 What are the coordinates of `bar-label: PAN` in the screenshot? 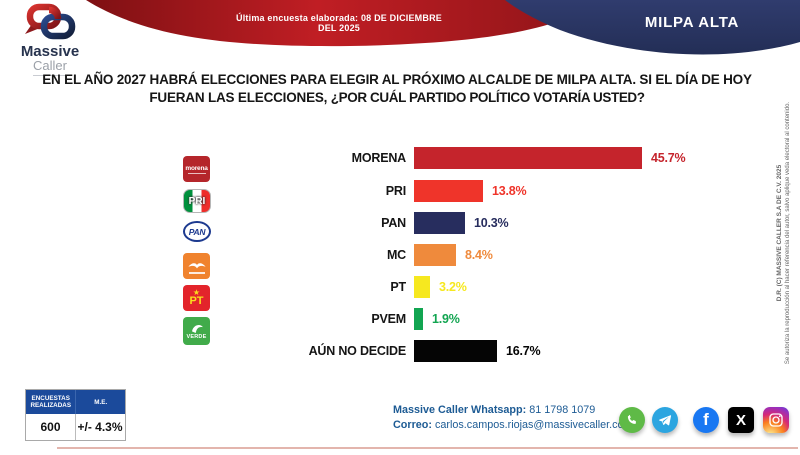 It's located at (393, 223).